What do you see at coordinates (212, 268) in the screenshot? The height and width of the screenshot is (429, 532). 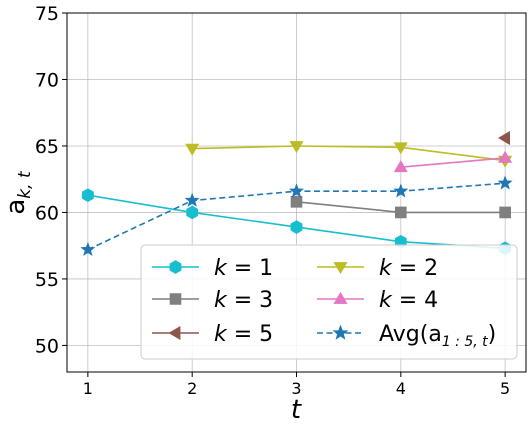 I see `legend-item-1: k = 1` at bounding box center [212, 268].